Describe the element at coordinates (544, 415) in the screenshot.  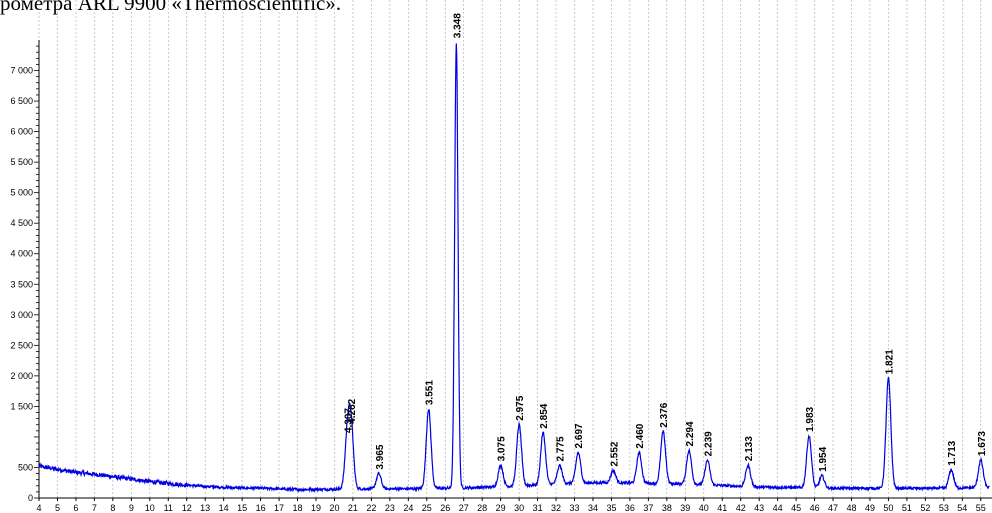
I see `peak-label: 2.854` at that location.